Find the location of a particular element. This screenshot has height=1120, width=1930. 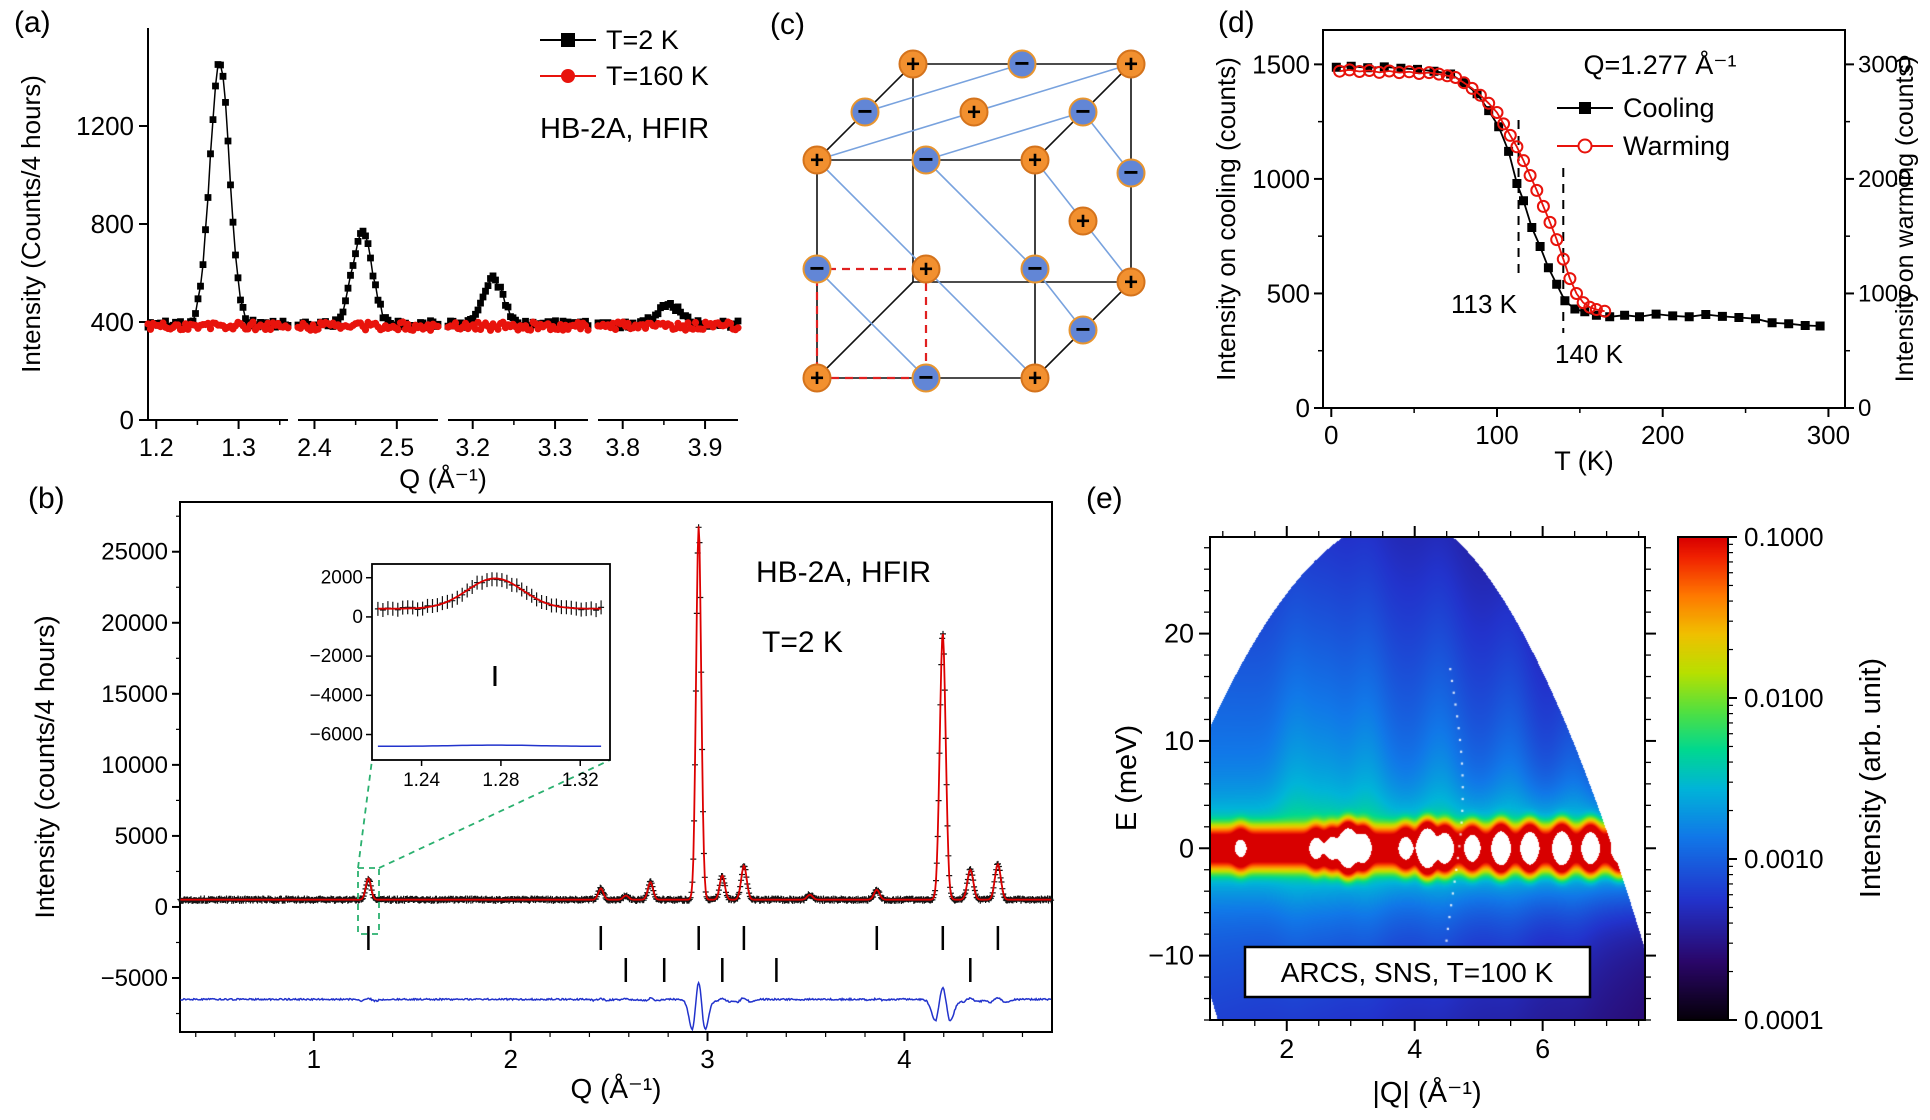

svg-text: 1500 is located at coordinates (1281, 64).